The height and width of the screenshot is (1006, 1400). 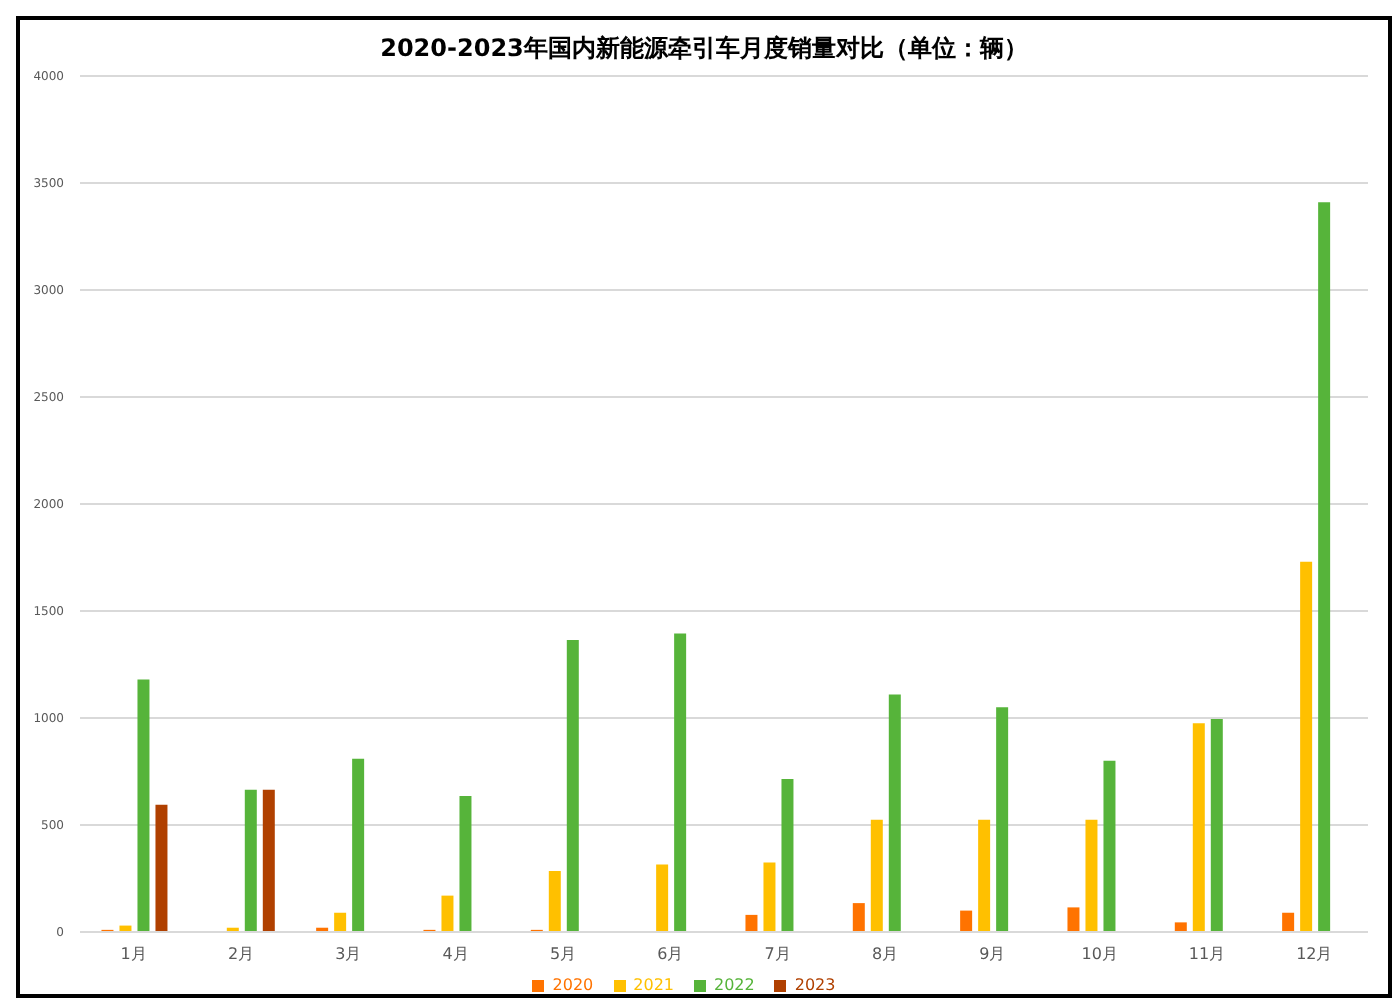 I want to click on x-tick-label: 7月, so click(x=777, y=954).